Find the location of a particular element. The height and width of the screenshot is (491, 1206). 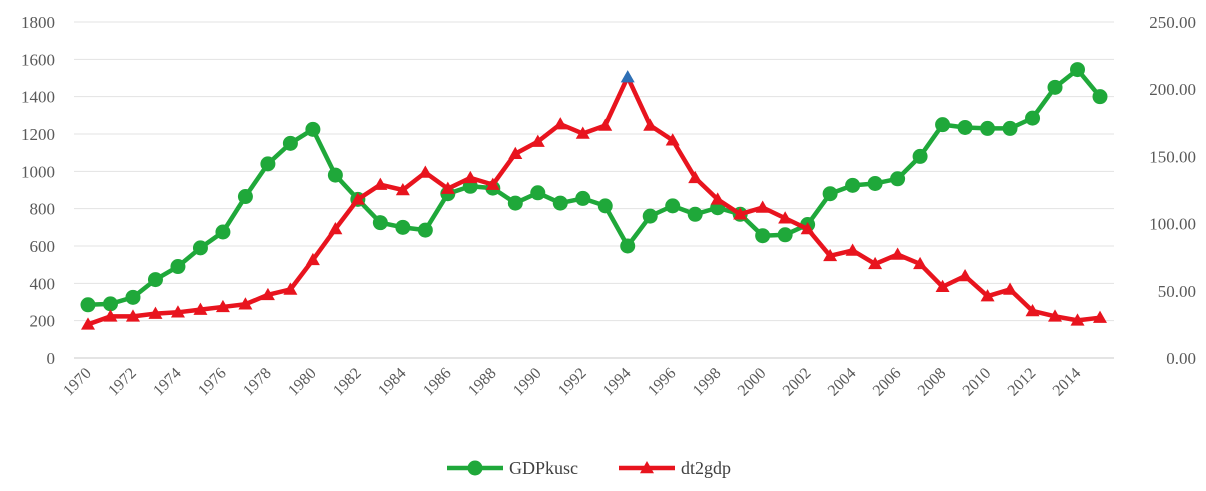

y-left-tick-label: 600 is located at coordinates (43, 246).